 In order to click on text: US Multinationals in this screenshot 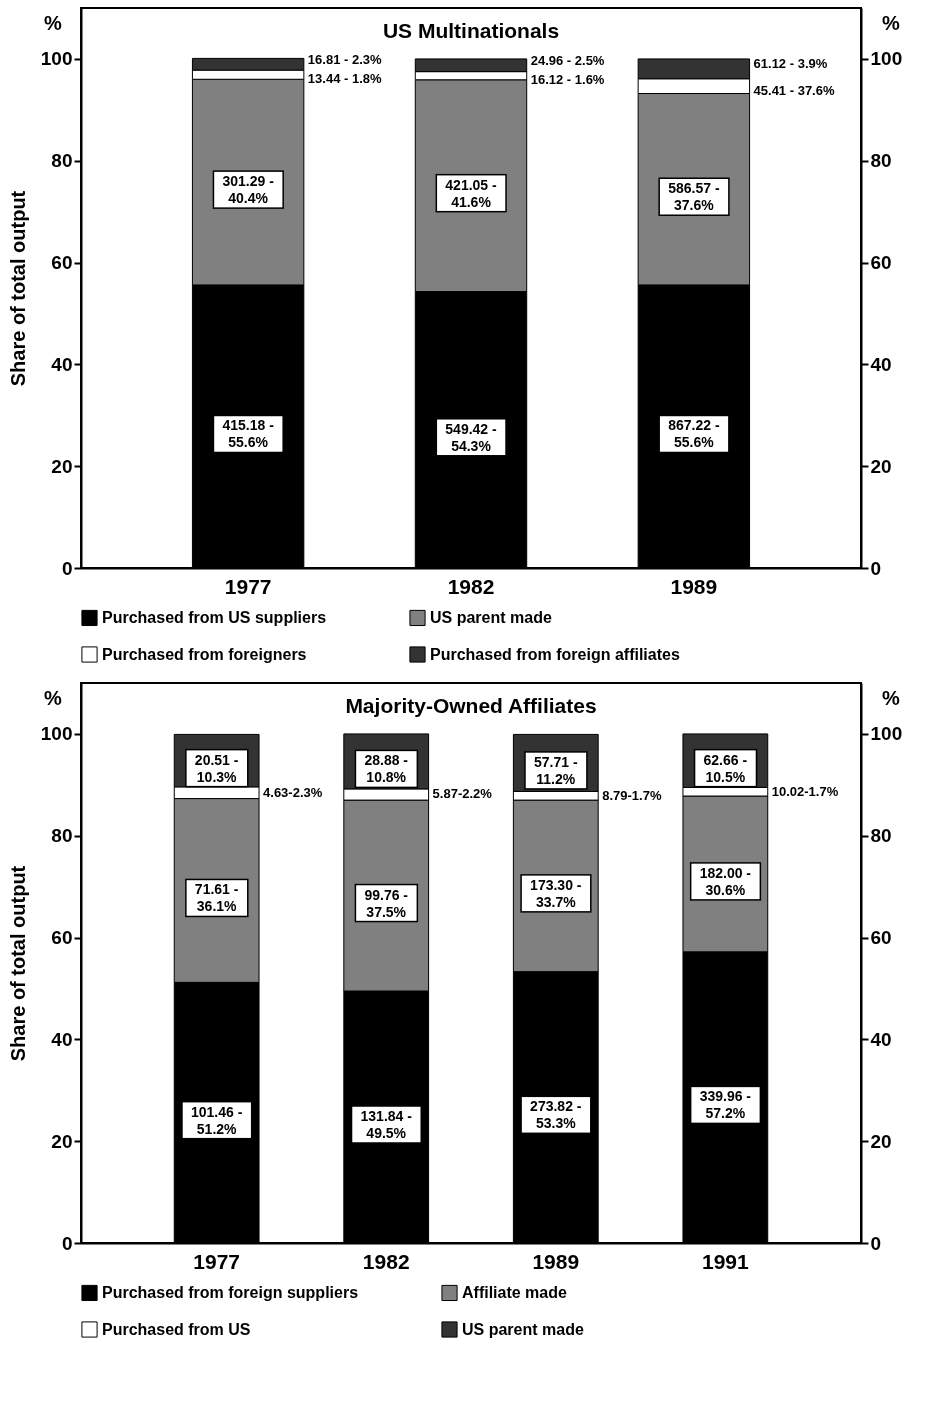, I will do `click(471, 30)`.